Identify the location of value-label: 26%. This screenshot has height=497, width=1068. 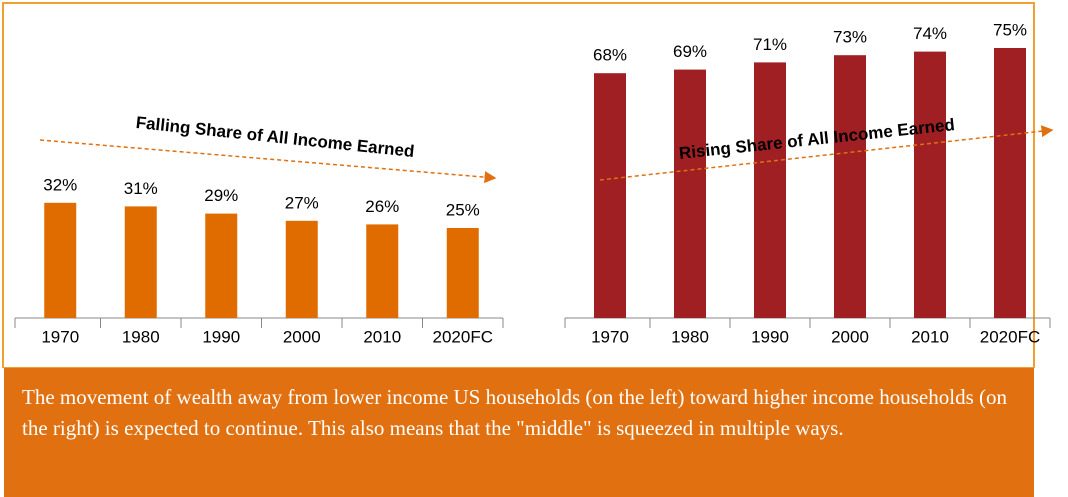
(382, 206).